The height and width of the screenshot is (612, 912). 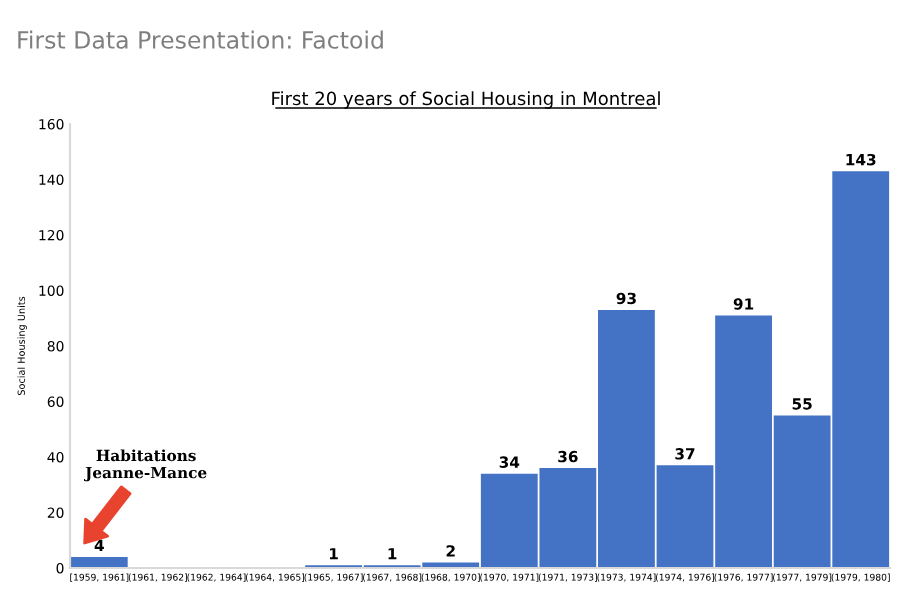 I want to click on chart-subtitle: First Data Presentation: Factoid, so click(x=200, y=39).